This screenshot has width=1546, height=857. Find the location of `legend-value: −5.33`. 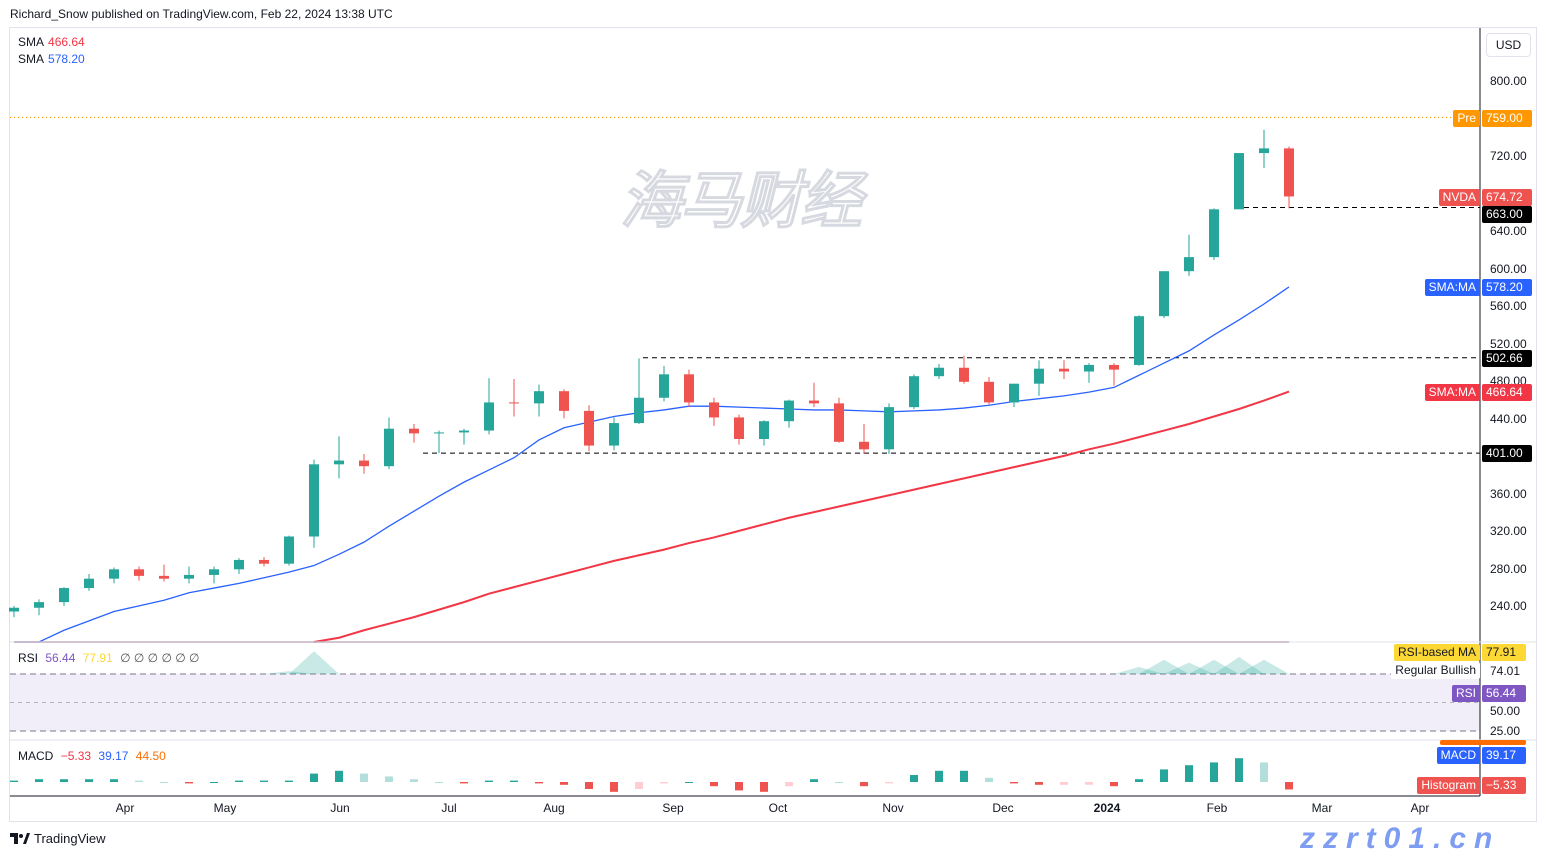

legend-value: −5.33 is located at coordinates (76, 756).